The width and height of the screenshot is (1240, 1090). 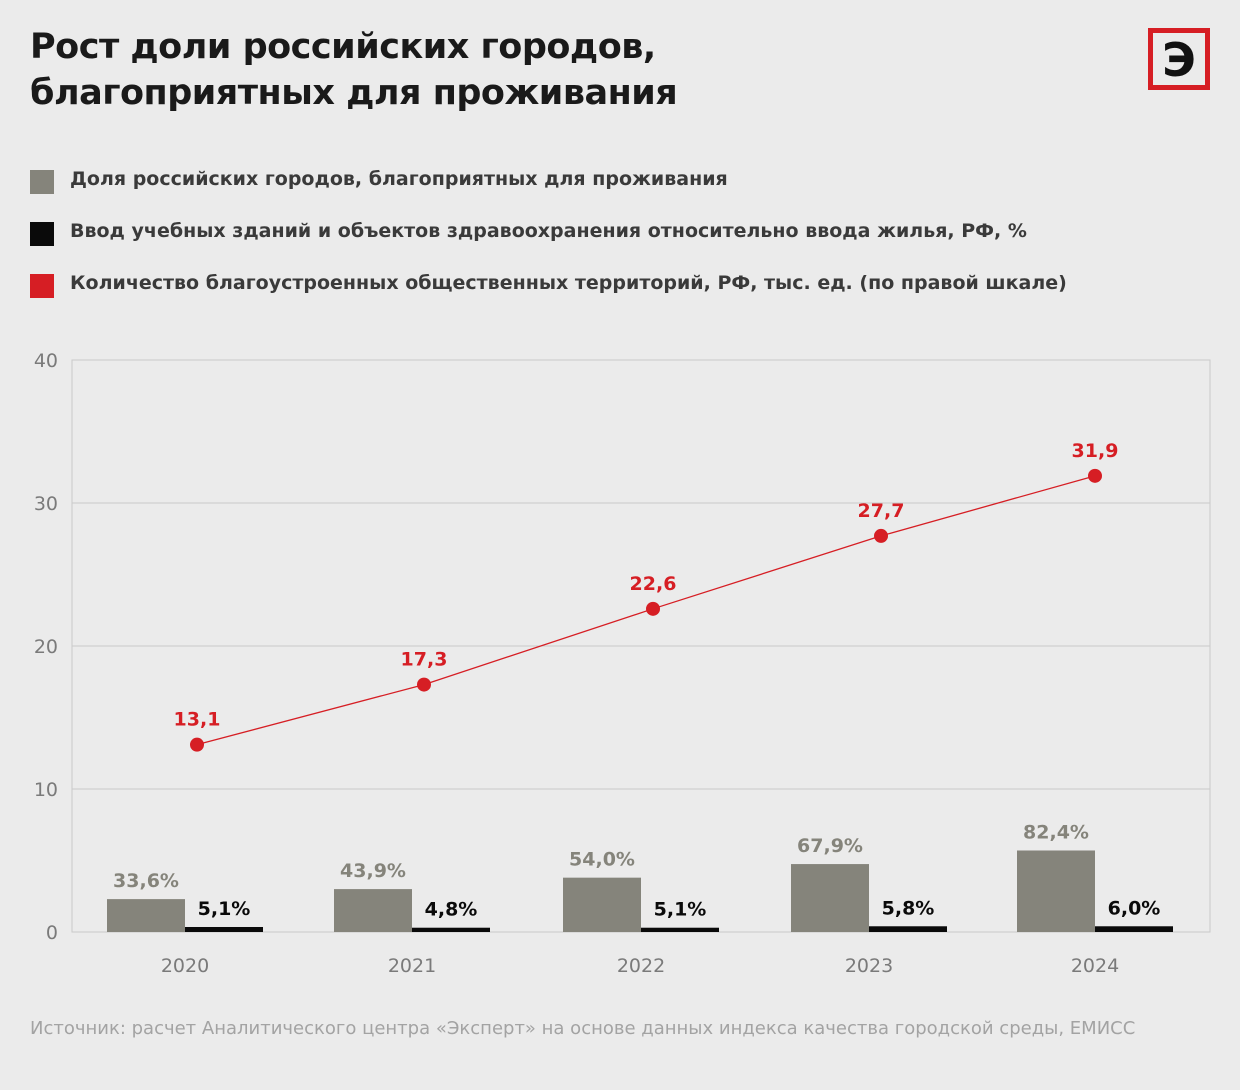 What do you see at coordinates (1056, 832) in the screenshot?
I see `data-label-share-2024: 82,4%` at bounding box center [1056, 832].